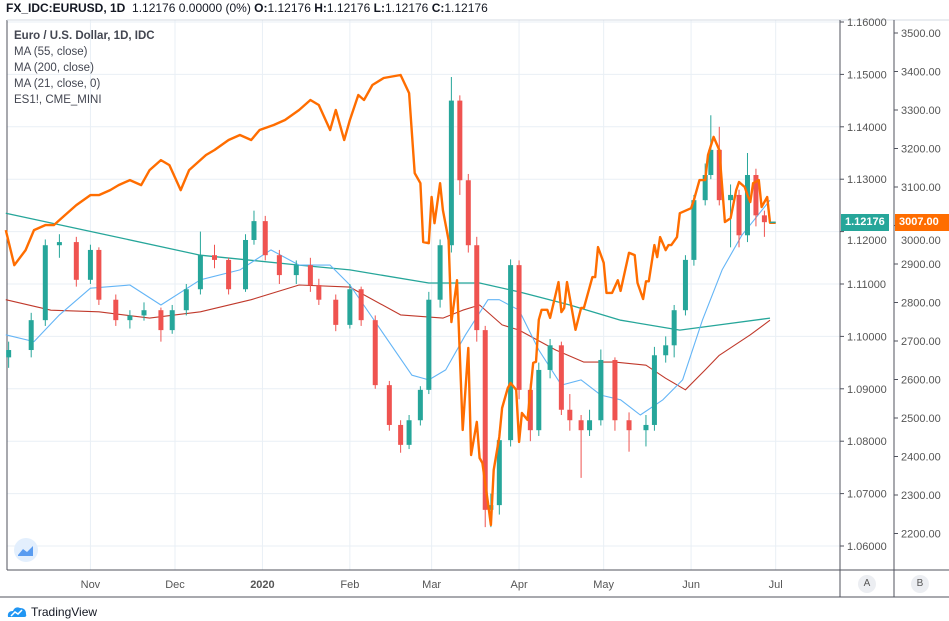 The height and width of the screenshot is (621, 949). I want to click on right-axis-tick-label: 2700.00, so click(921, 342).